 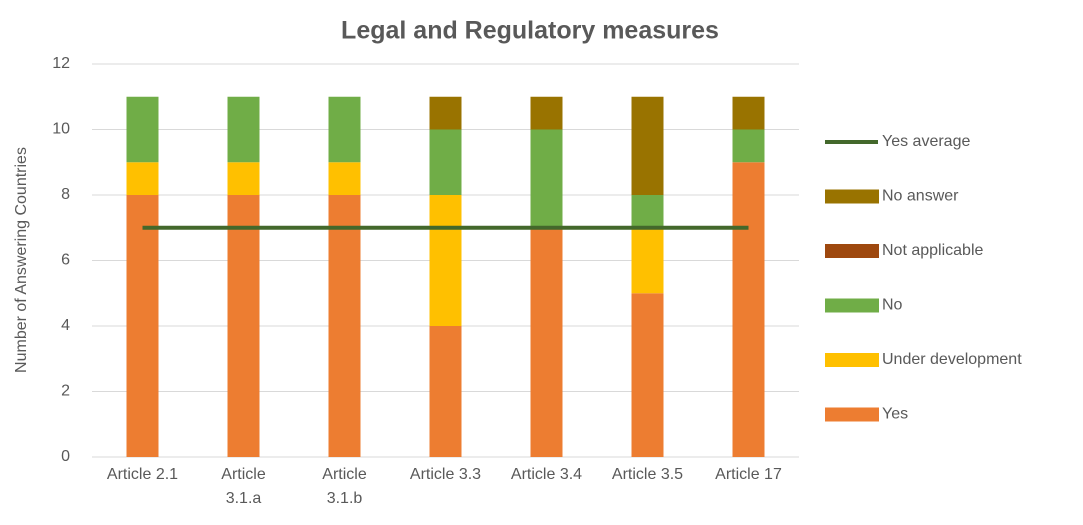 What do you see at coordinates (952, 359) in the screenshot?
I see `legend-label: Under development` at bounding box center [952, 359].